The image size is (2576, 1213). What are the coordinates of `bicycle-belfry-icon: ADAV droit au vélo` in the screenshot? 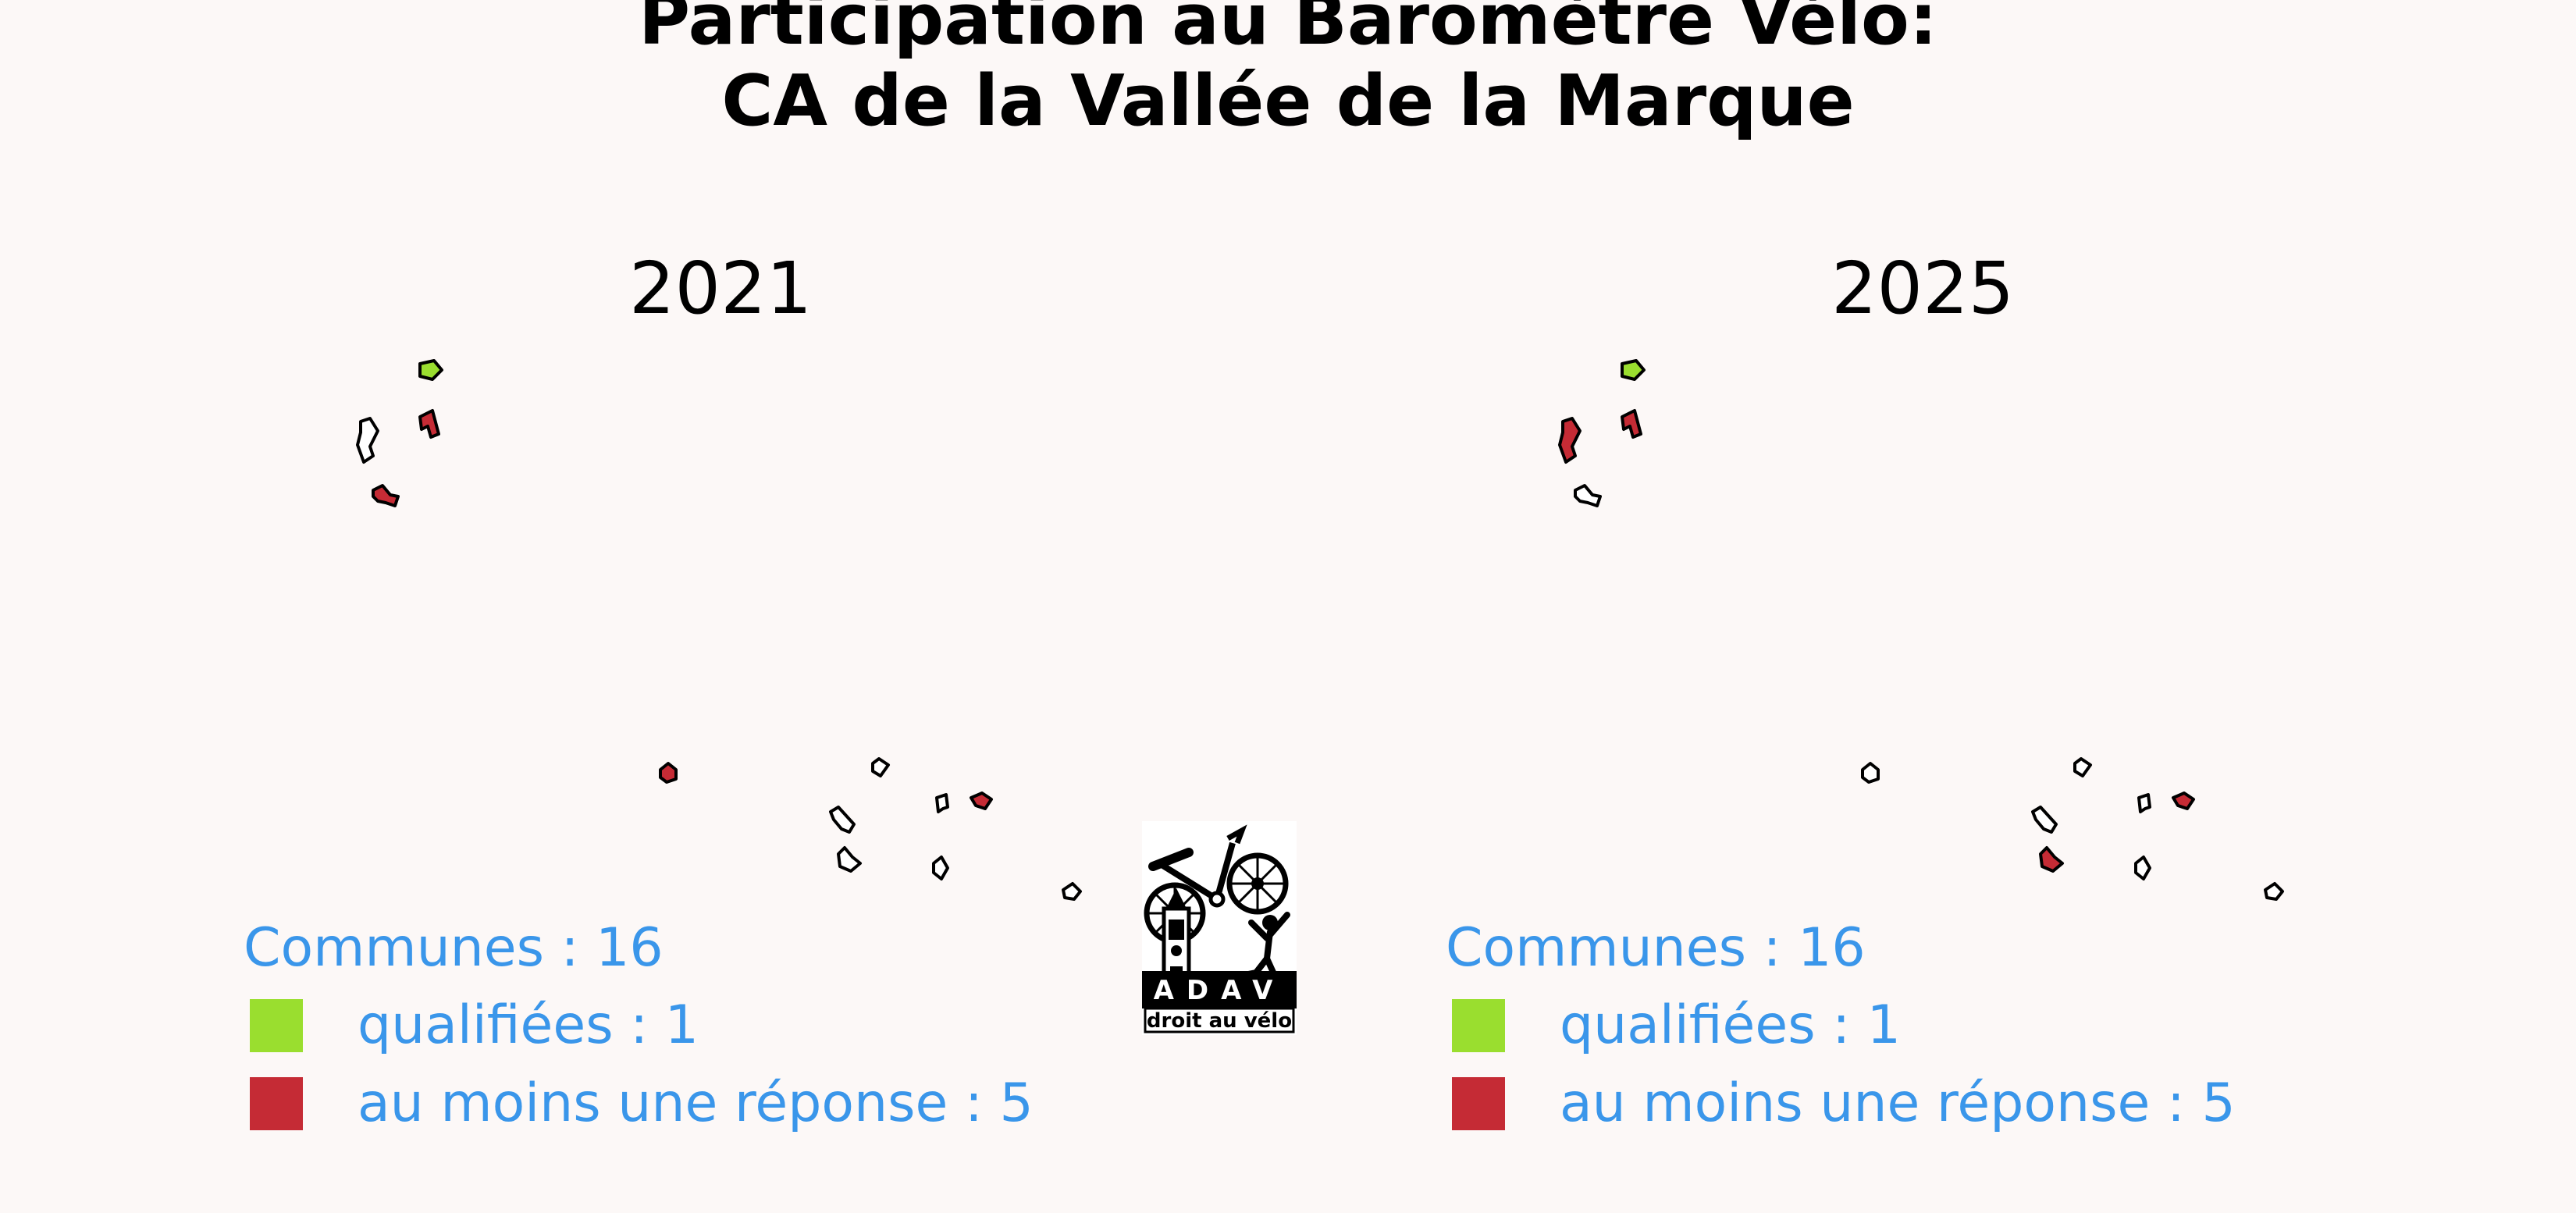 It's located at (1219, 928).